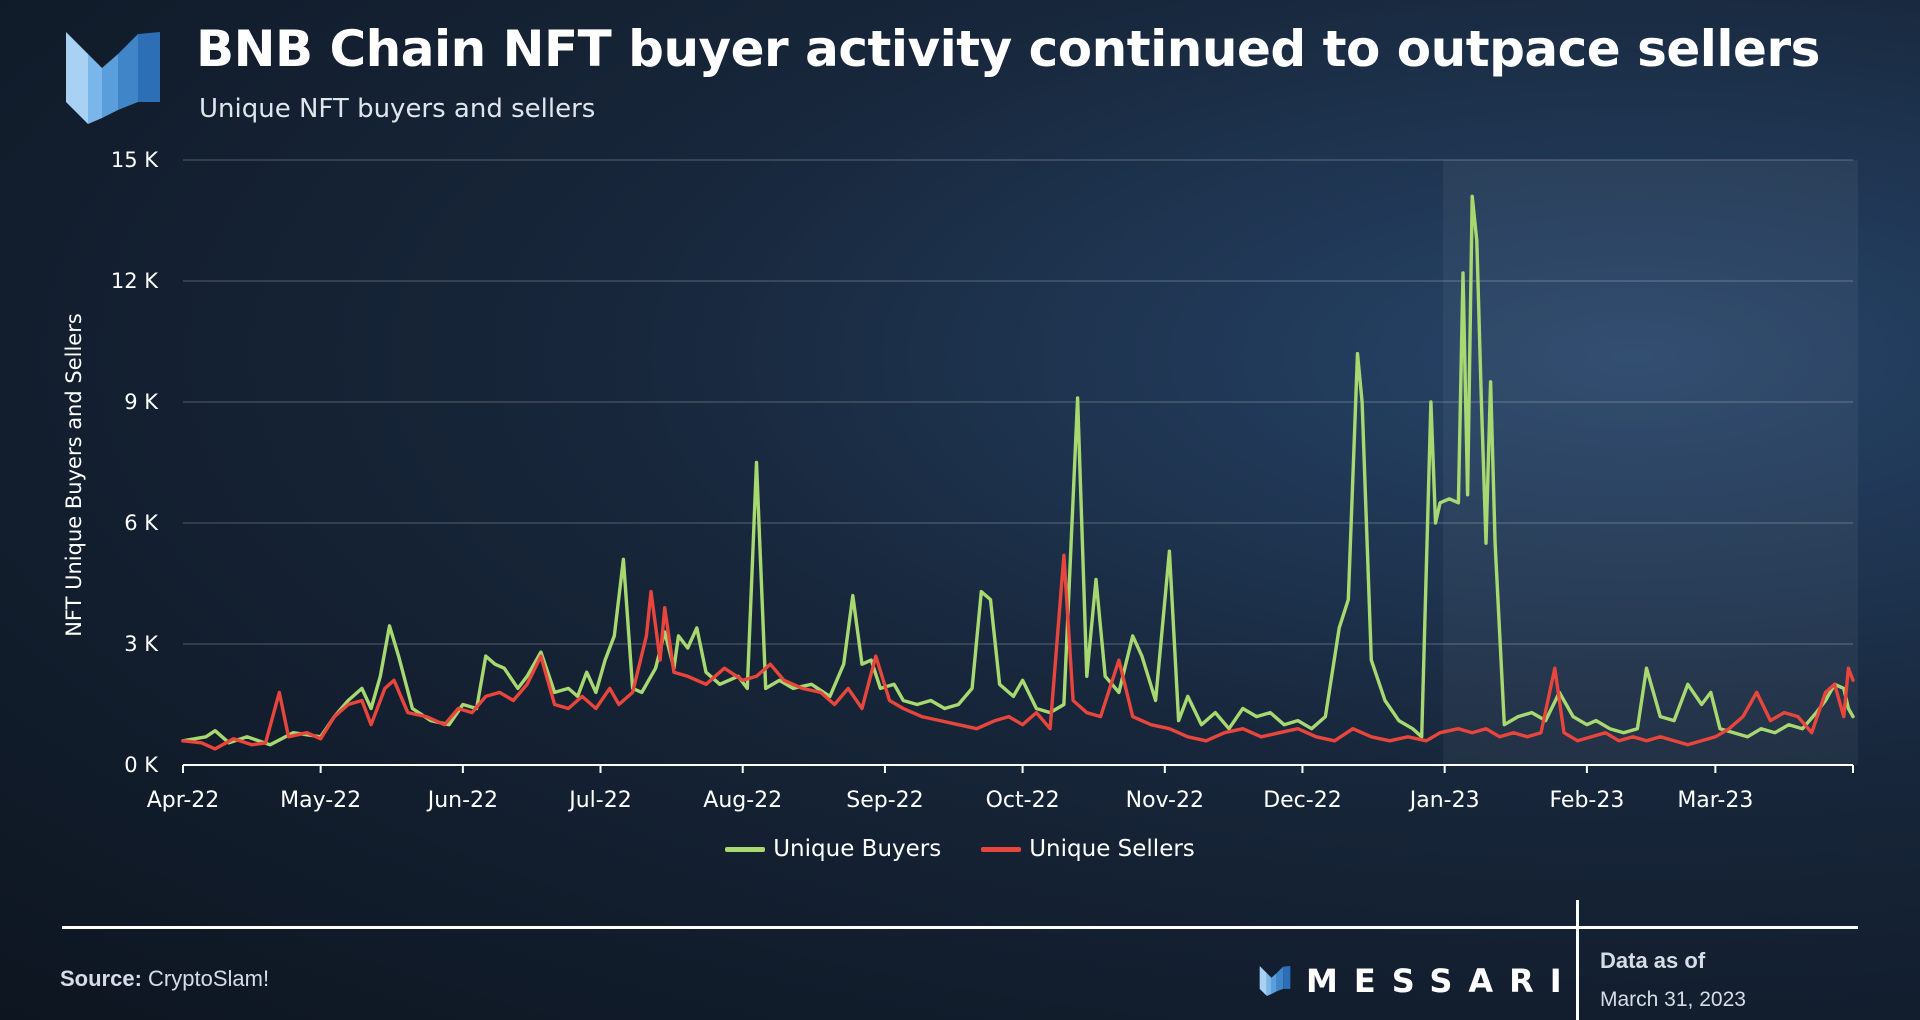  I want to click on legend-swatch-sellers, so click(1001, 849).